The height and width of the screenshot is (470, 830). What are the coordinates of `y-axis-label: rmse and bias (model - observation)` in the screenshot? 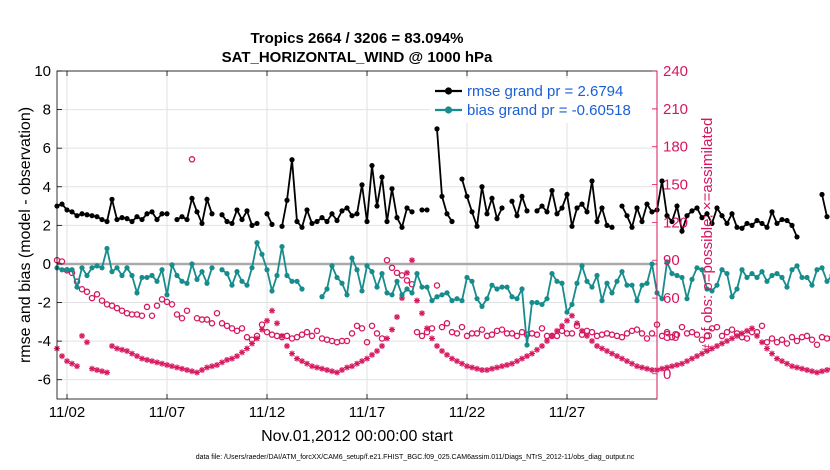 It's located at (25, 235).